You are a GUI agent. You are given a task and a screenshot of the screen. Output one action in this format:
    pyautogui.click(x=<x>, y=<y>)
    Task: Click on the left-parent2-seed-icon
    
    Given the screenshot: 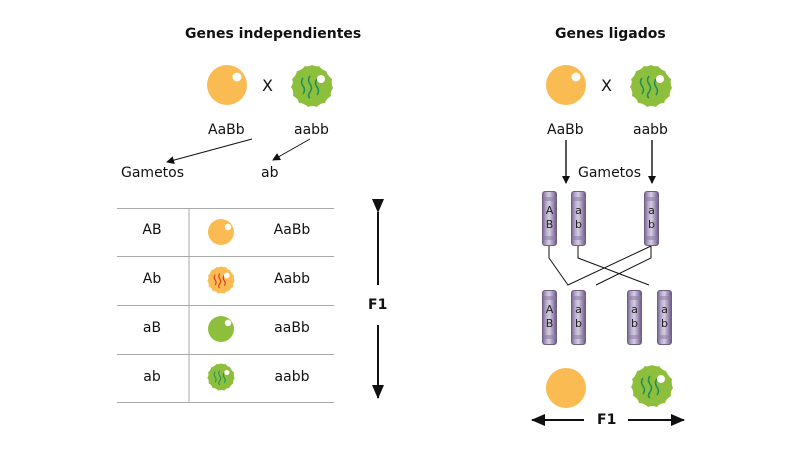 What is the action you would take?
    pyautogui.click(x=312, y=86)
    